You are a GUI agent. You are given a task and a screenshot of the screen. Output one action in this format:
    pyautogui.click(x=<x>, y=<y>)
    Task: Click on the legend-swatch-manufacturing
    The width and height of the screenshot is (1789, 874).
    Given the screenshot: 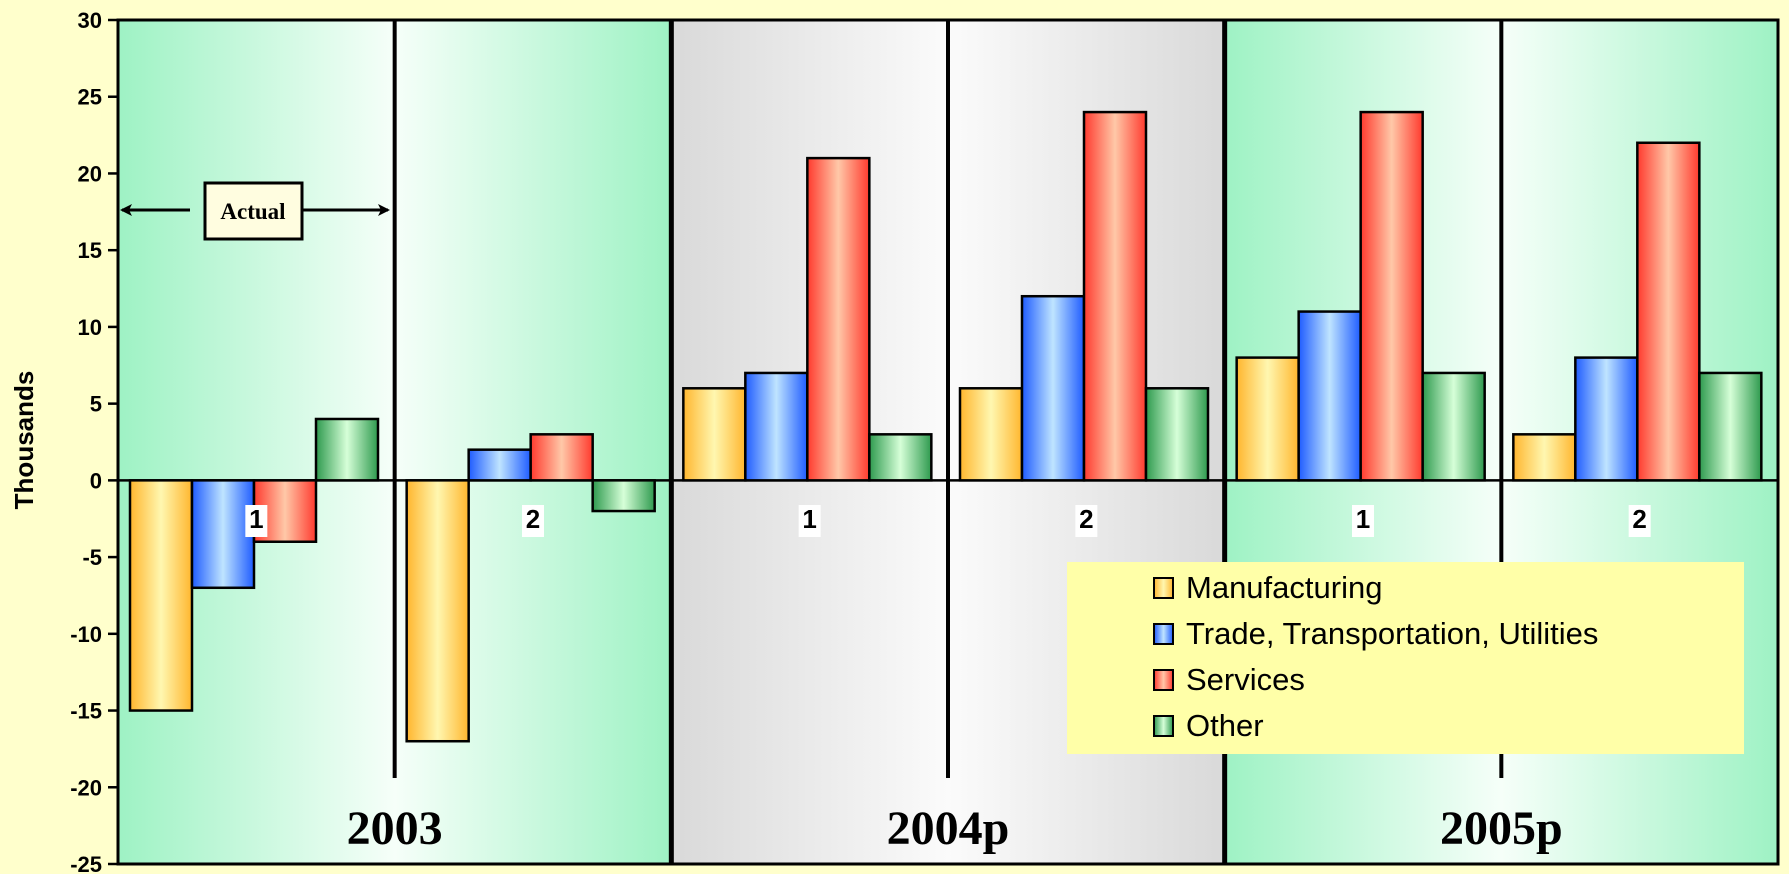 What is the action you would take?
    pyautogui.click(x=1163, y=588)
    